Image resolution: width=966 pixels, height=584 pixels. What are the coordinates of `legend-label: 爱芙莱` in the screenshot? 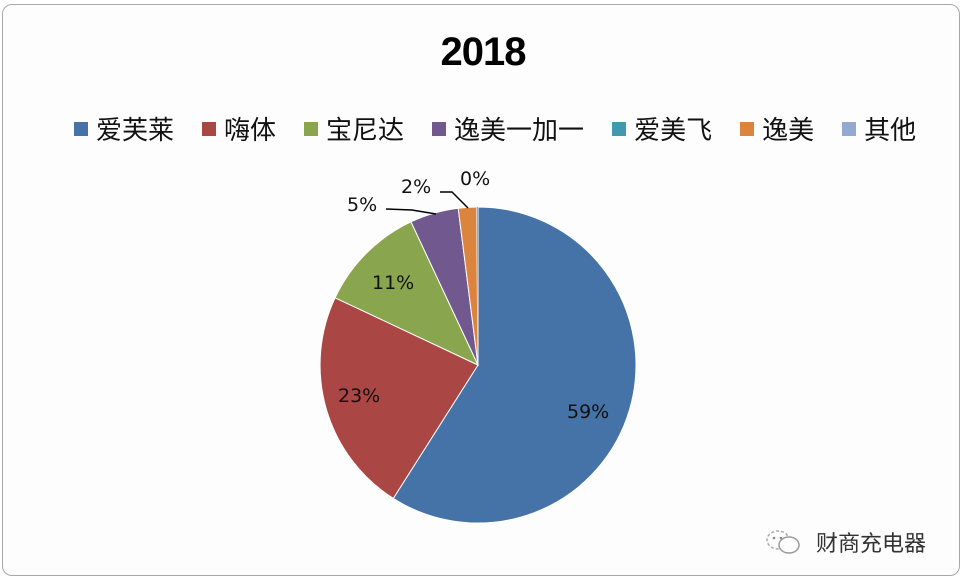 It's located at (135, 131).